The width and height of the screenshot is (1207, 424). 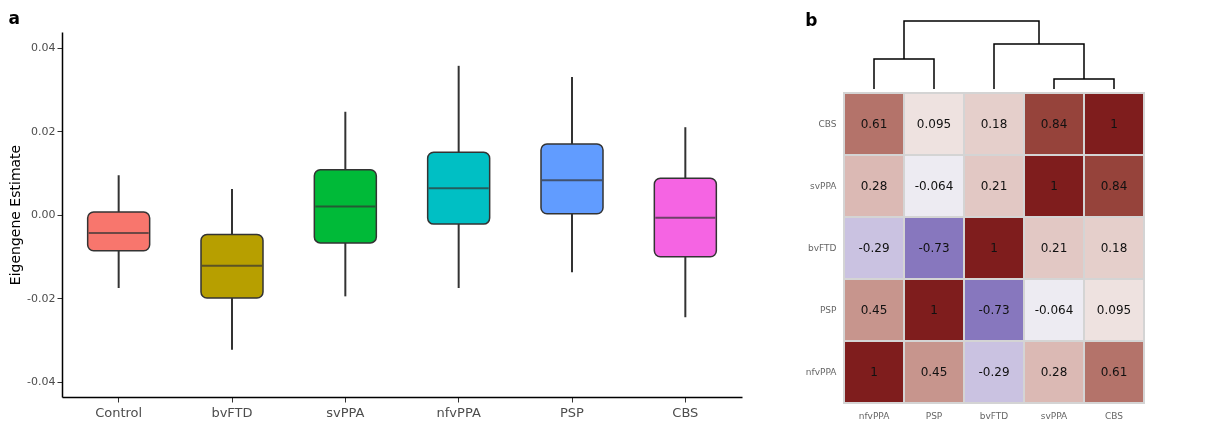 What do you see at coordinates (824, 186) in the screenshot?
I see `y-tick-label: svPPA` at bounding box center [824, 186].